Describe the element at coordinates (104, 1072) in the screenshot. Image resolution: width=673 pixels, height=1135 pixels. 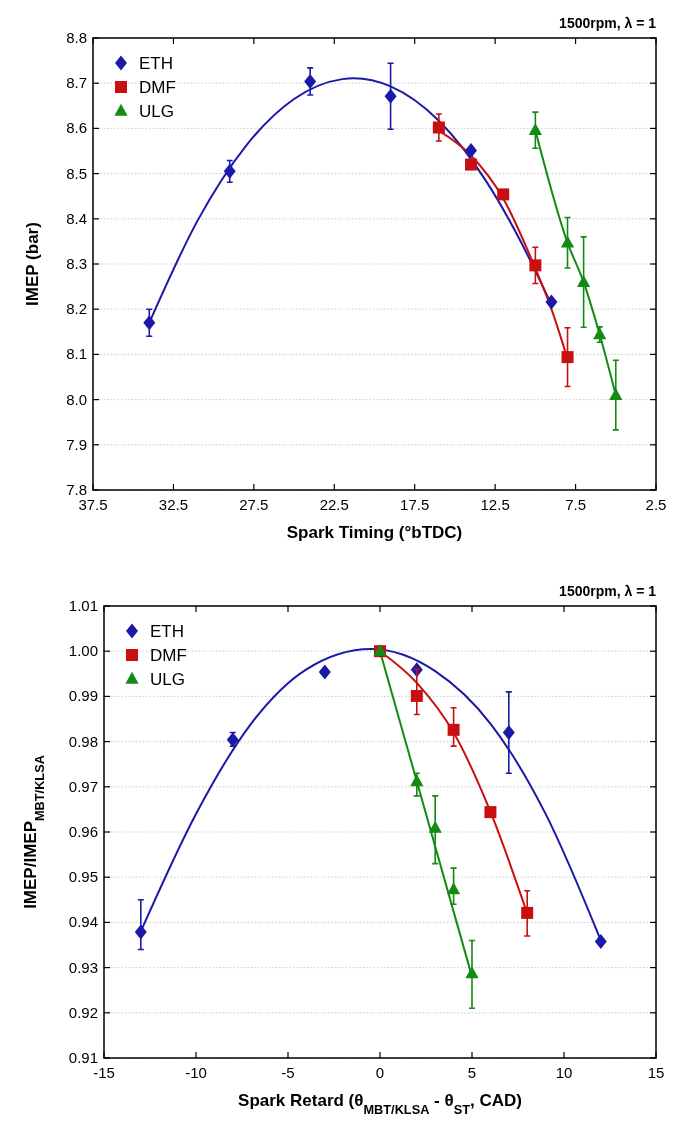
I see `x-tick-label: -15` at that location.